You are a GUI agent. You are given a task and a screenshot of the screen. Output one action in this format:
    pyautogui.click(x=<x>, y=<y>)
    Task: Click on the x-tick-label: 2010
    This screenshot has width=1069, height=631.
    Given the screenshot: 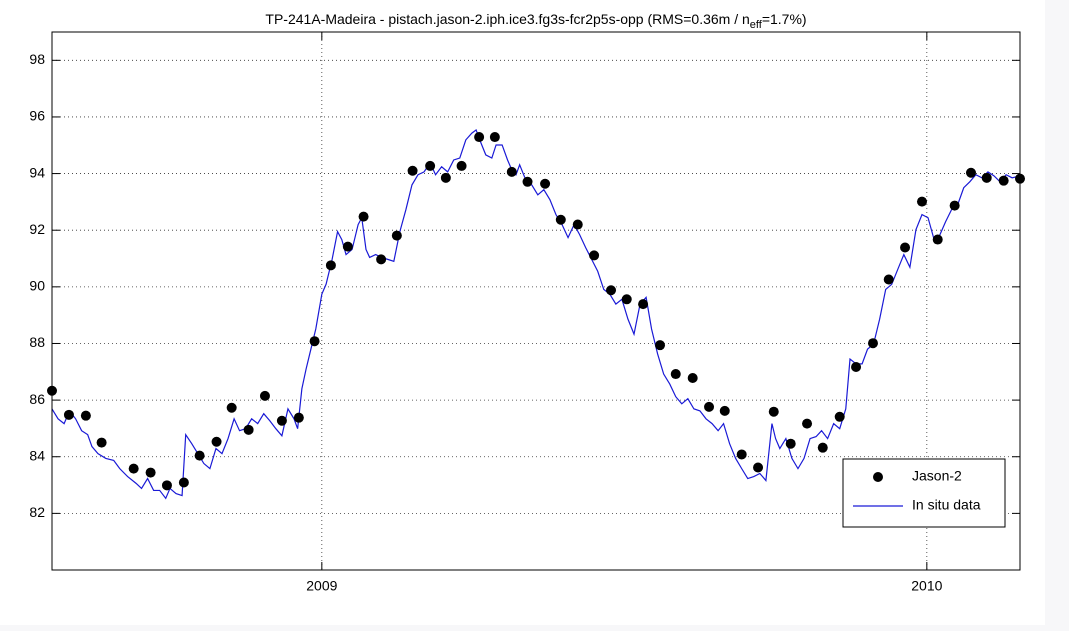 What is the action you would take?
    pyautogui.click(x=926, y=586)
    